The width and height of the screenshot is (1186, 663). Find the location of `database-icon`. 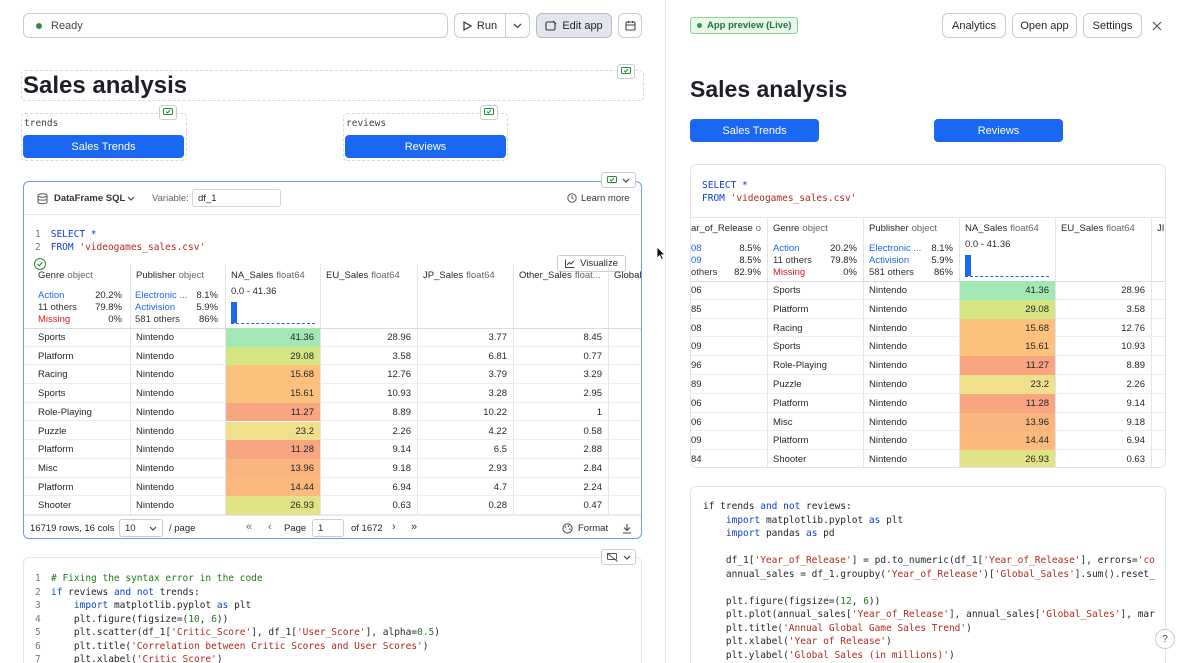

database-icon is located at coordinates (42, 199).